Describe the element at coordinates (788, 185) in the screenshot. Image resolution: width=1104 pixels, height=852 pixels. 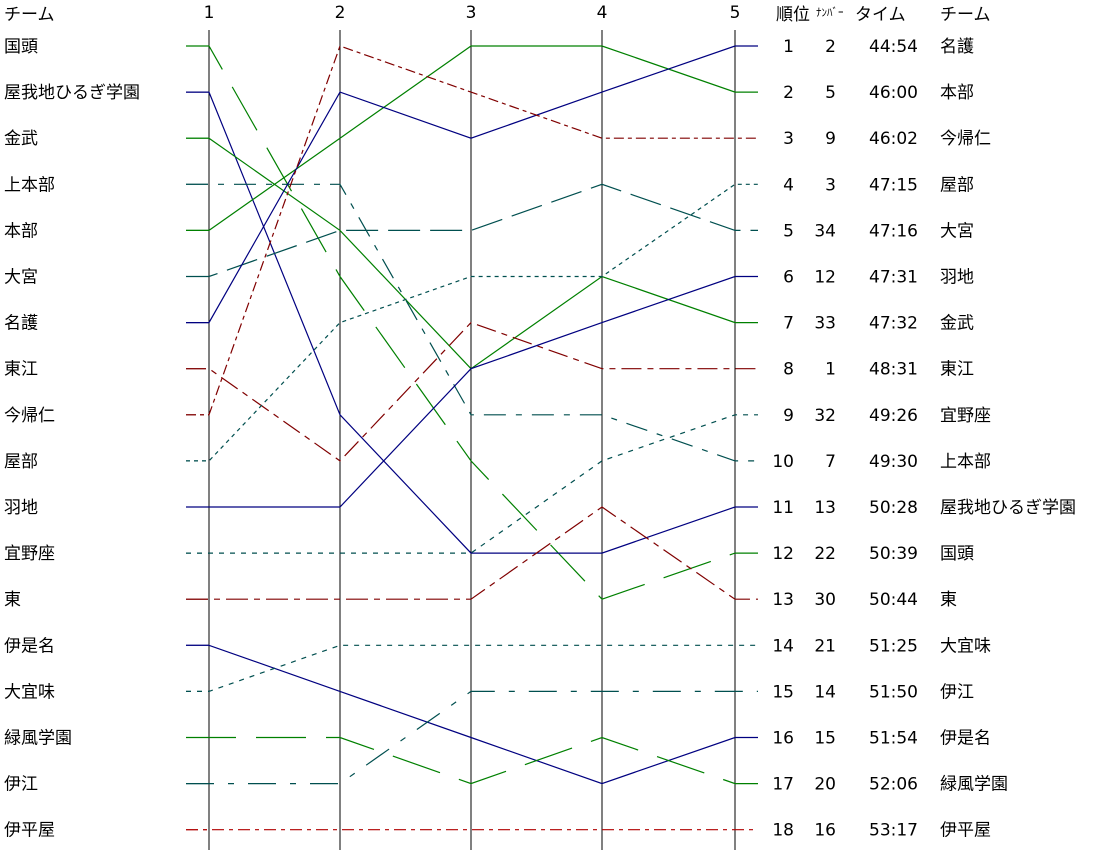
I see `result-rank: 4` at that location.